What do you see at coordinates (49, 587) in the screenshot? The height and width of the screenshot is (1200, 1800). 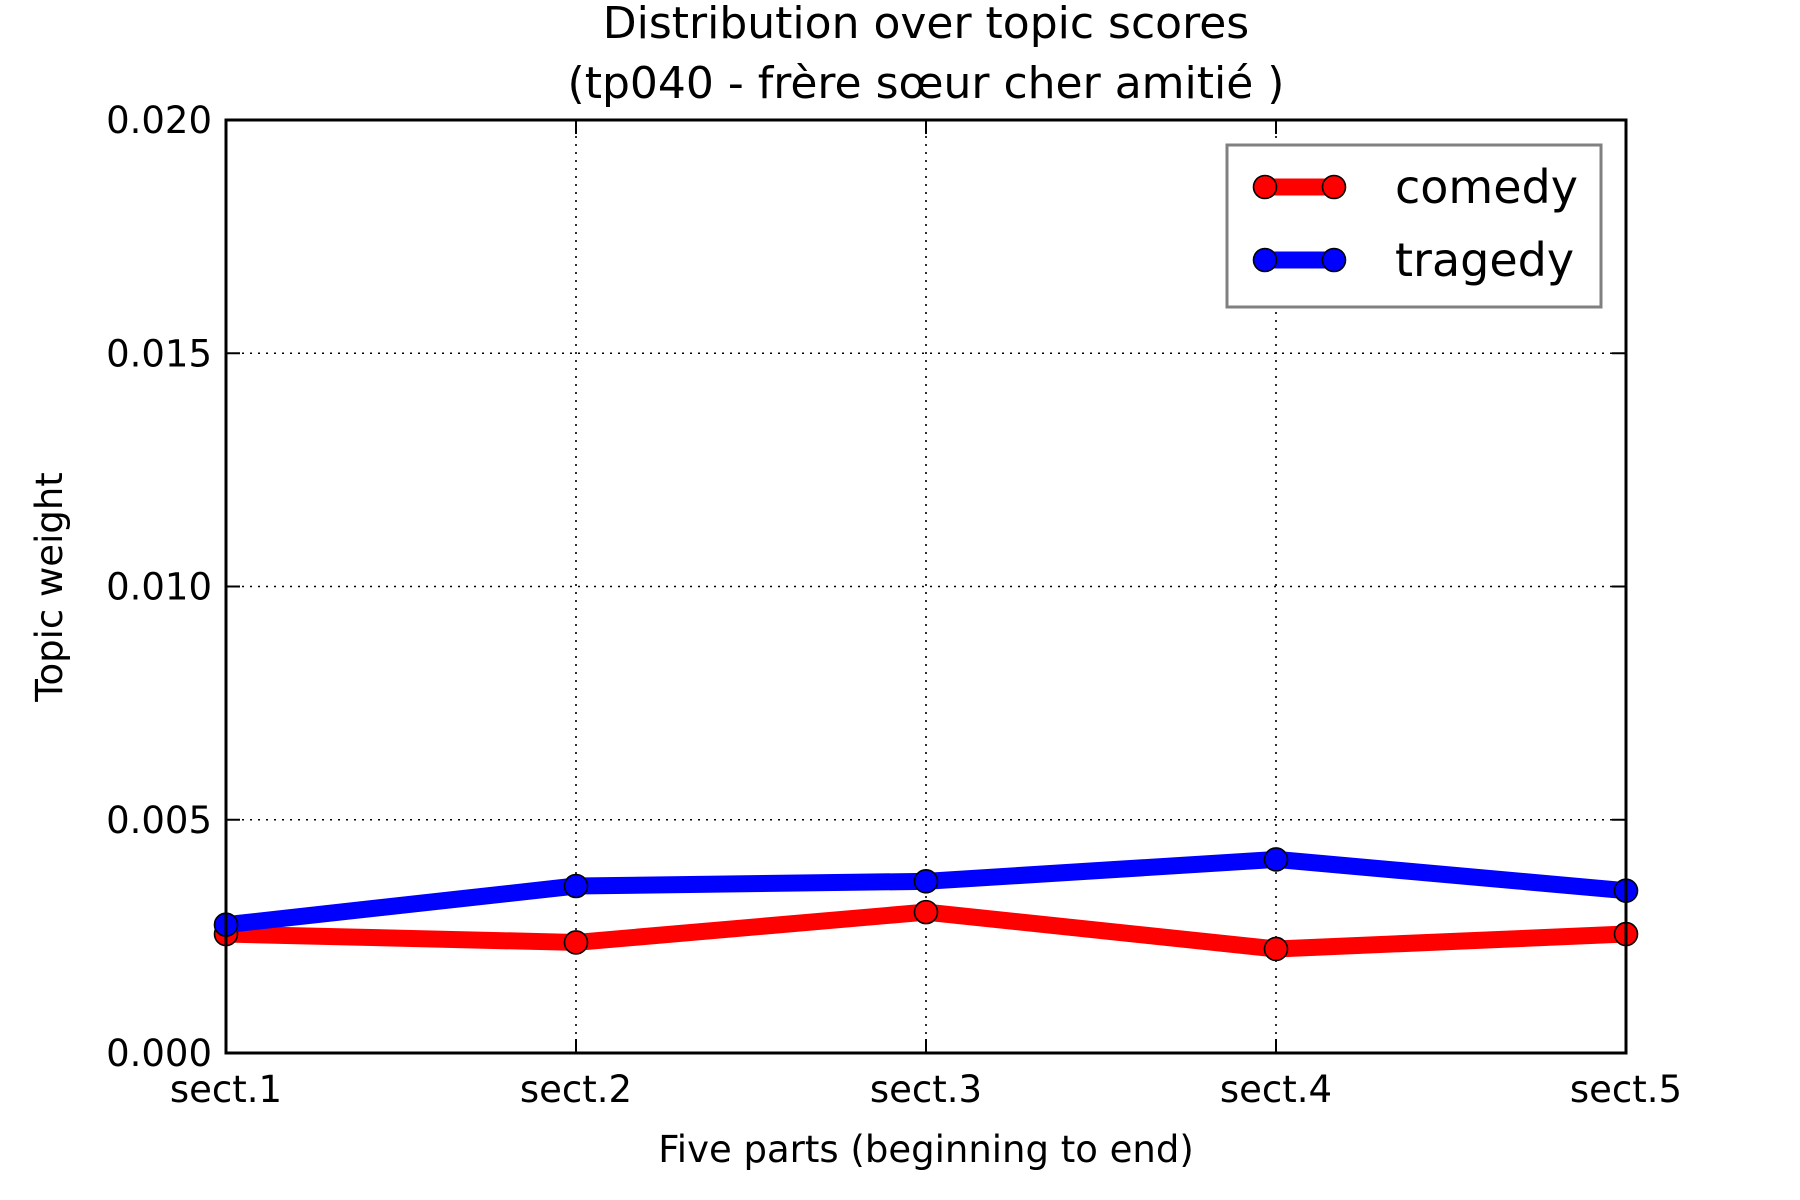 I see `y-axis-label: Topic weight` at bounding box center [49, 587].